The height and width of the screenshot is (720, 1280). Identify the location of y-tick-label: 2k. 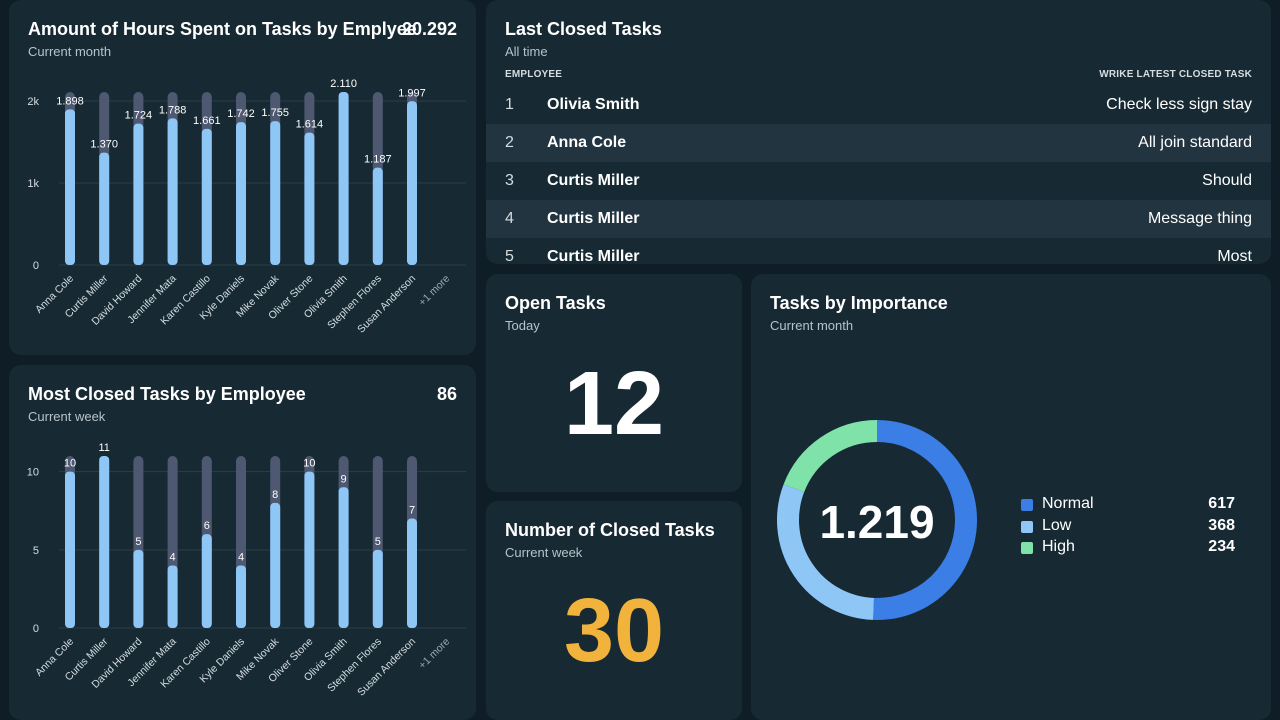
(33, 102).